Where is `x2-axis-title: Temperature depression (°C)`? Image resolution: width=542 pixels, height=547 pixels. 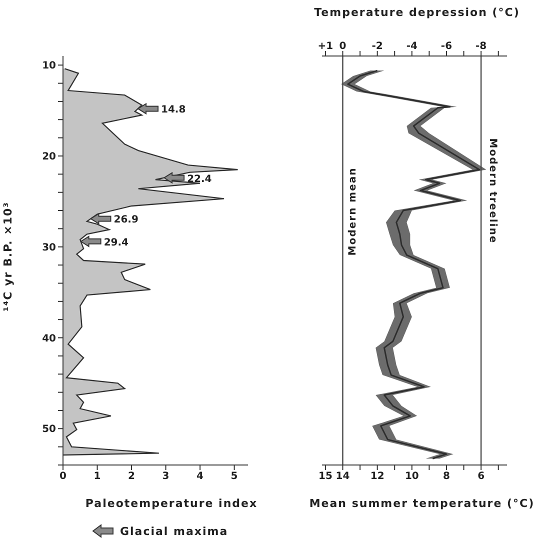
x2-axis-title: Temperature depression (°C) is located at coordinates (417, 12).